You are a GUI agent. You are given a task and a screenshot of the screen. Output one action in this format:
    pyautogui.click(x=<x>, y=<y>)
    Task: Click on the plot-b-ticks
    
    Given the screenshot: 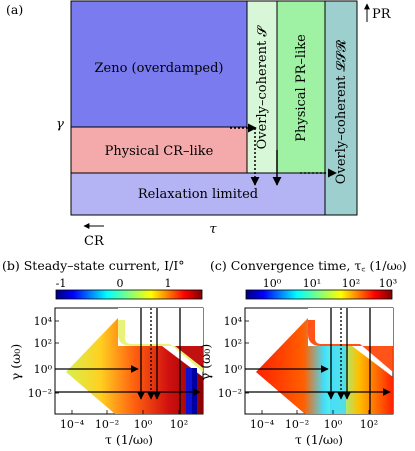 What is the action you would take?
    pyautogui.click(x=117, y=367)
    